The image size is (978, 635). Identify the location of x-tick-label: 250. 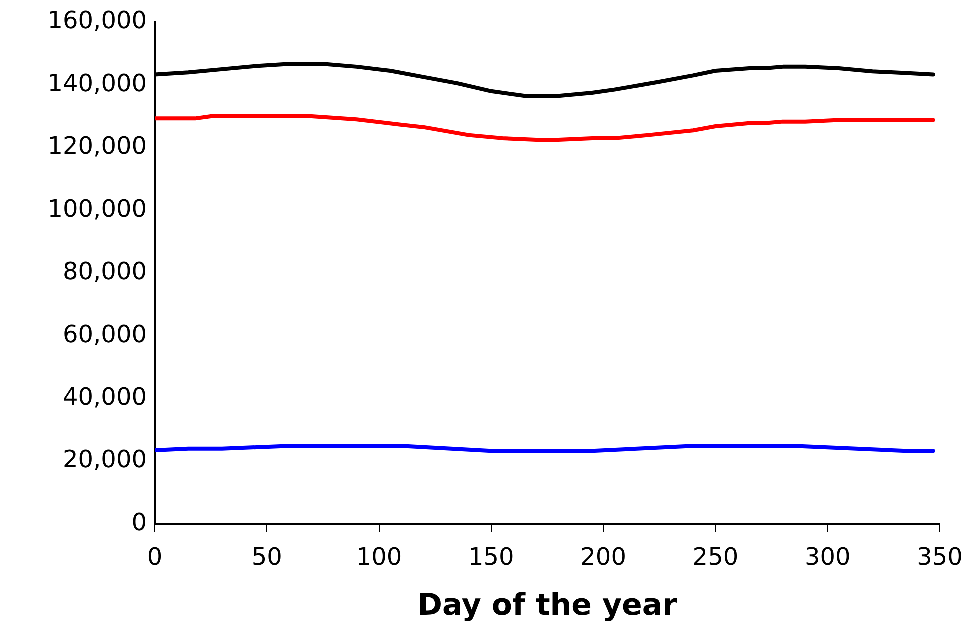
(715, 556).